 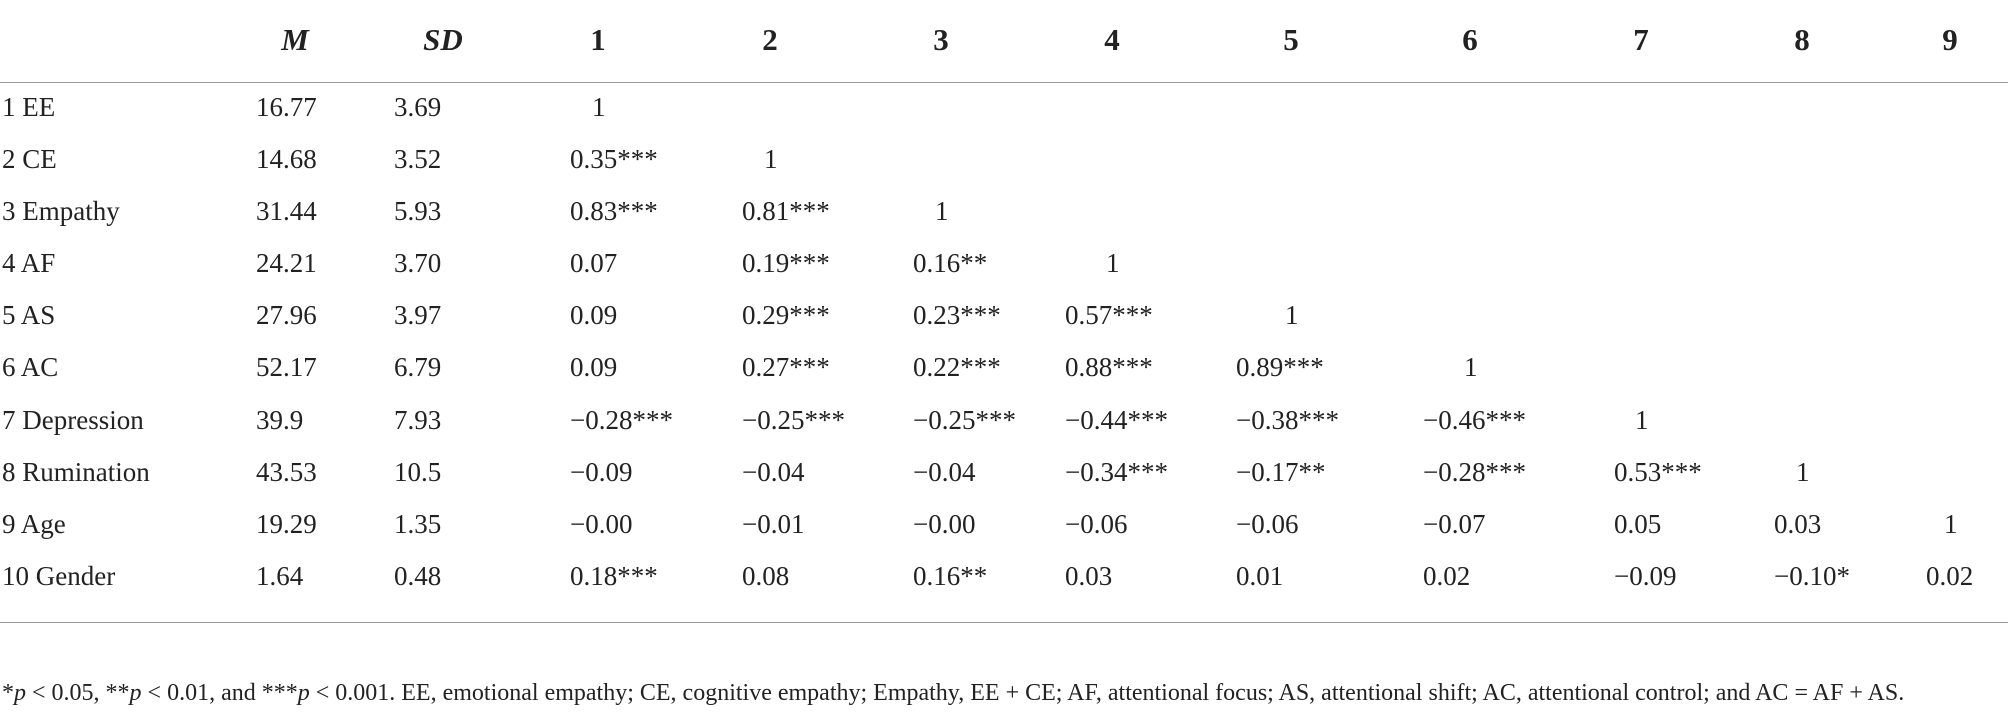 What do you see at coordinates (418, 159) in the screenshot?
I see `table-cell: 3.52` at bounding box center [418, 159].